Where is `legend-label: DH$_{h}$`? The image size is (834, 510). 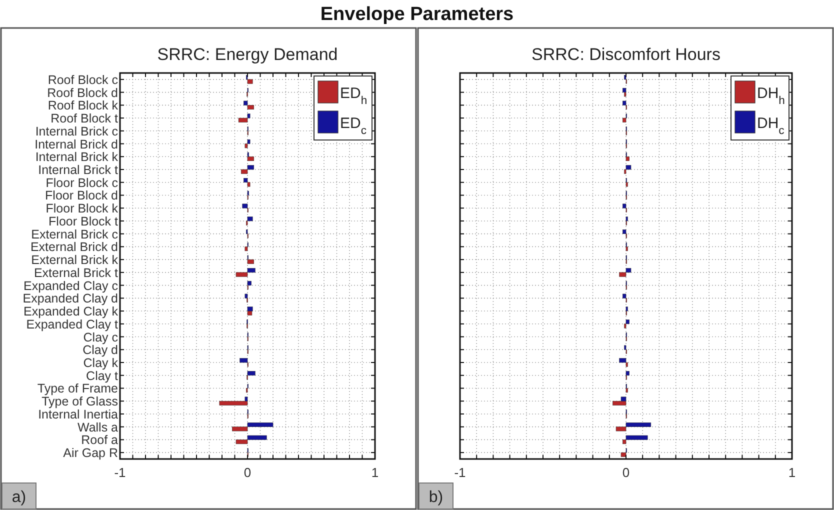
legend-label: DH$_{h}$ is located at coordinates (771, 96).